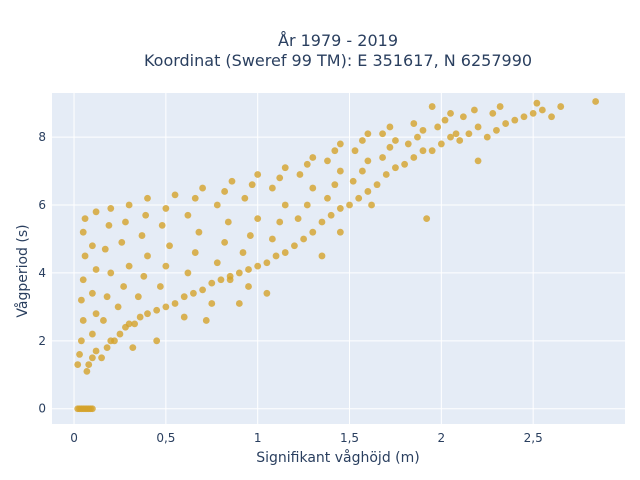 Image resolution: width=640 pixels, height=480 pixels. Describe the element at coordinates (42, 273) in the screenshot. I see `y-axis-ticks: 0 2 4 6 8` at that location.